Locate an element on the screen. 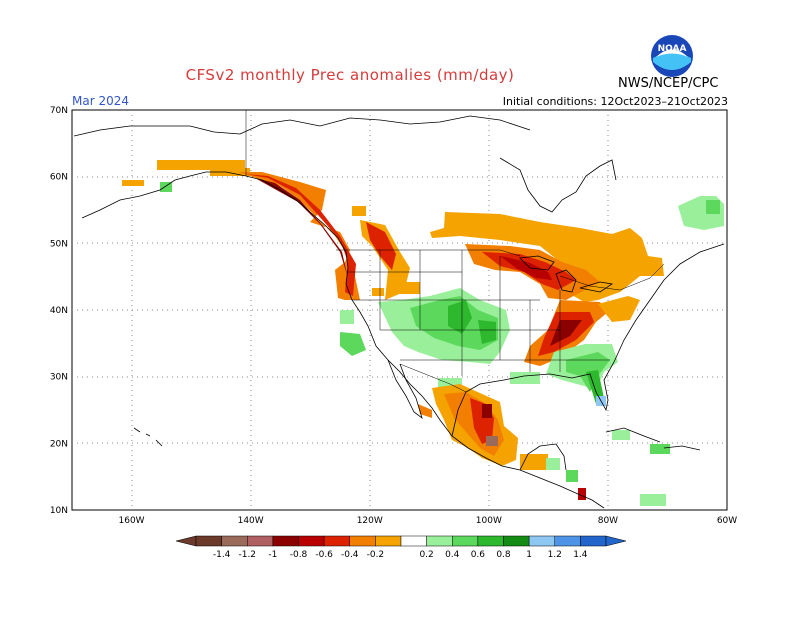 This screenshot has width=800, height=618. colorbar-arrow-right is located at coordinates (616, 541).